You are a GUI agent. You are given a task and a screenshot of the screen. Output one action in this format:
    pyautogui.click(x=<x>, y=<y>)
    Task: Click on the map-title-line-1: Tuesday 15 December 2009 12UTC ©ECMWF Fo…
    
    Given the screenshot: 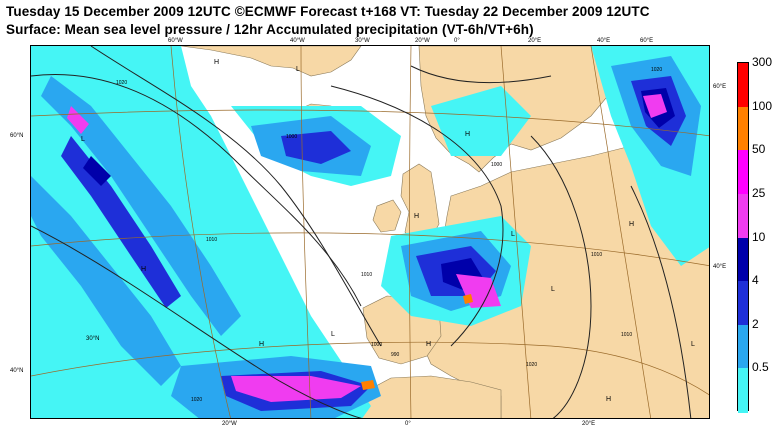 What is the action you would take?
    pyautogui.click(x=328, y=11)
    